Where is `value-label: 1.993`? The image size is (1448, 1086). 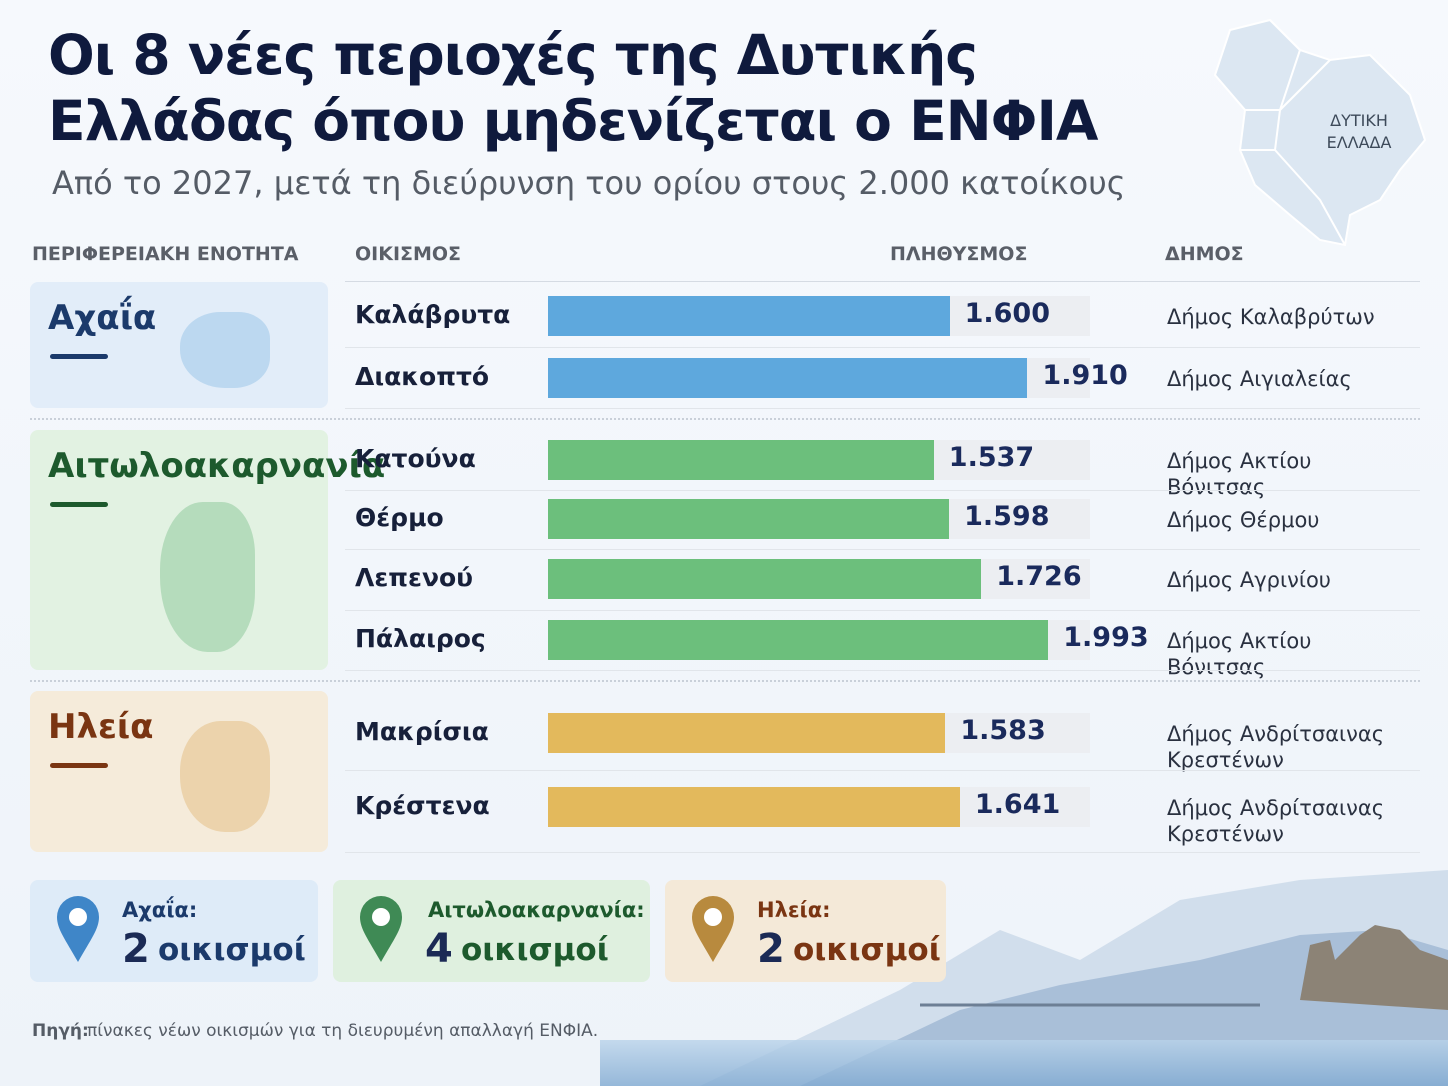 value-label: 1.993 is located at coordinates (1106, 637).